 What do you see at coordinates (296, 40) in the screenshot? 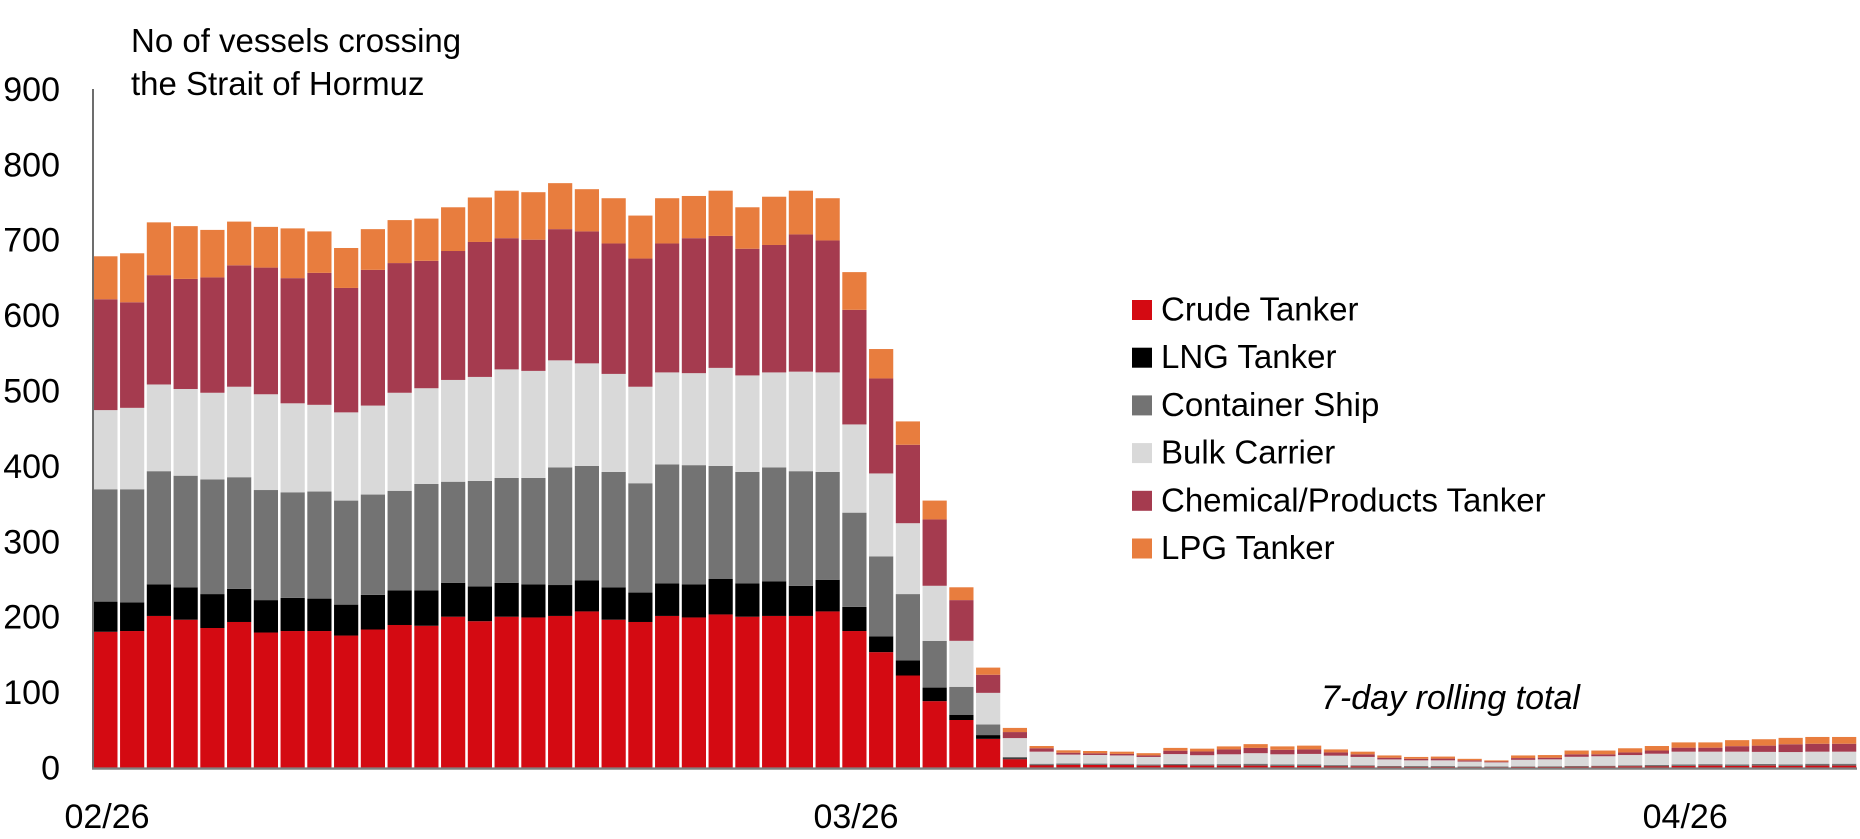
I see `svg-text: No of vessels crossing` at bounding box center [296, 40].